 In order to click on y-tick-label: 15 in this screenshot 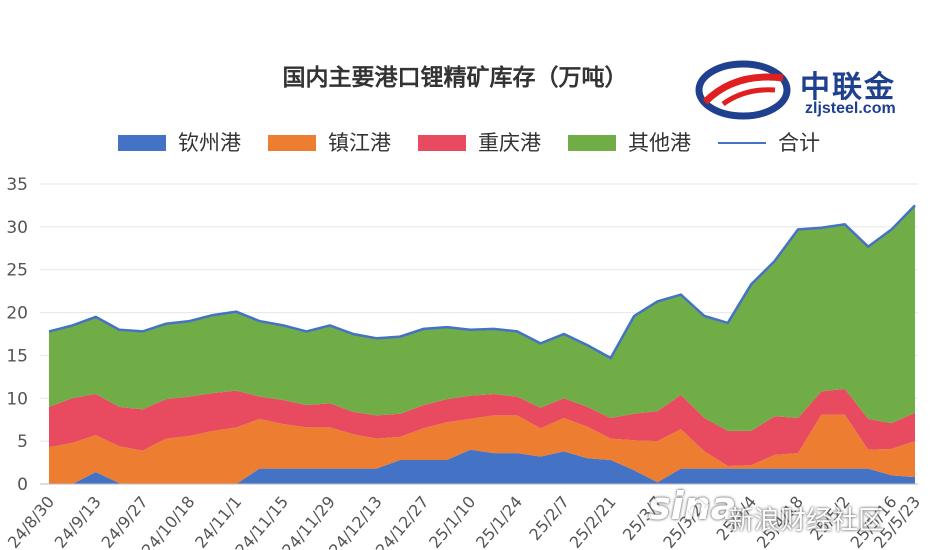, I will do `click(17, 356)`.